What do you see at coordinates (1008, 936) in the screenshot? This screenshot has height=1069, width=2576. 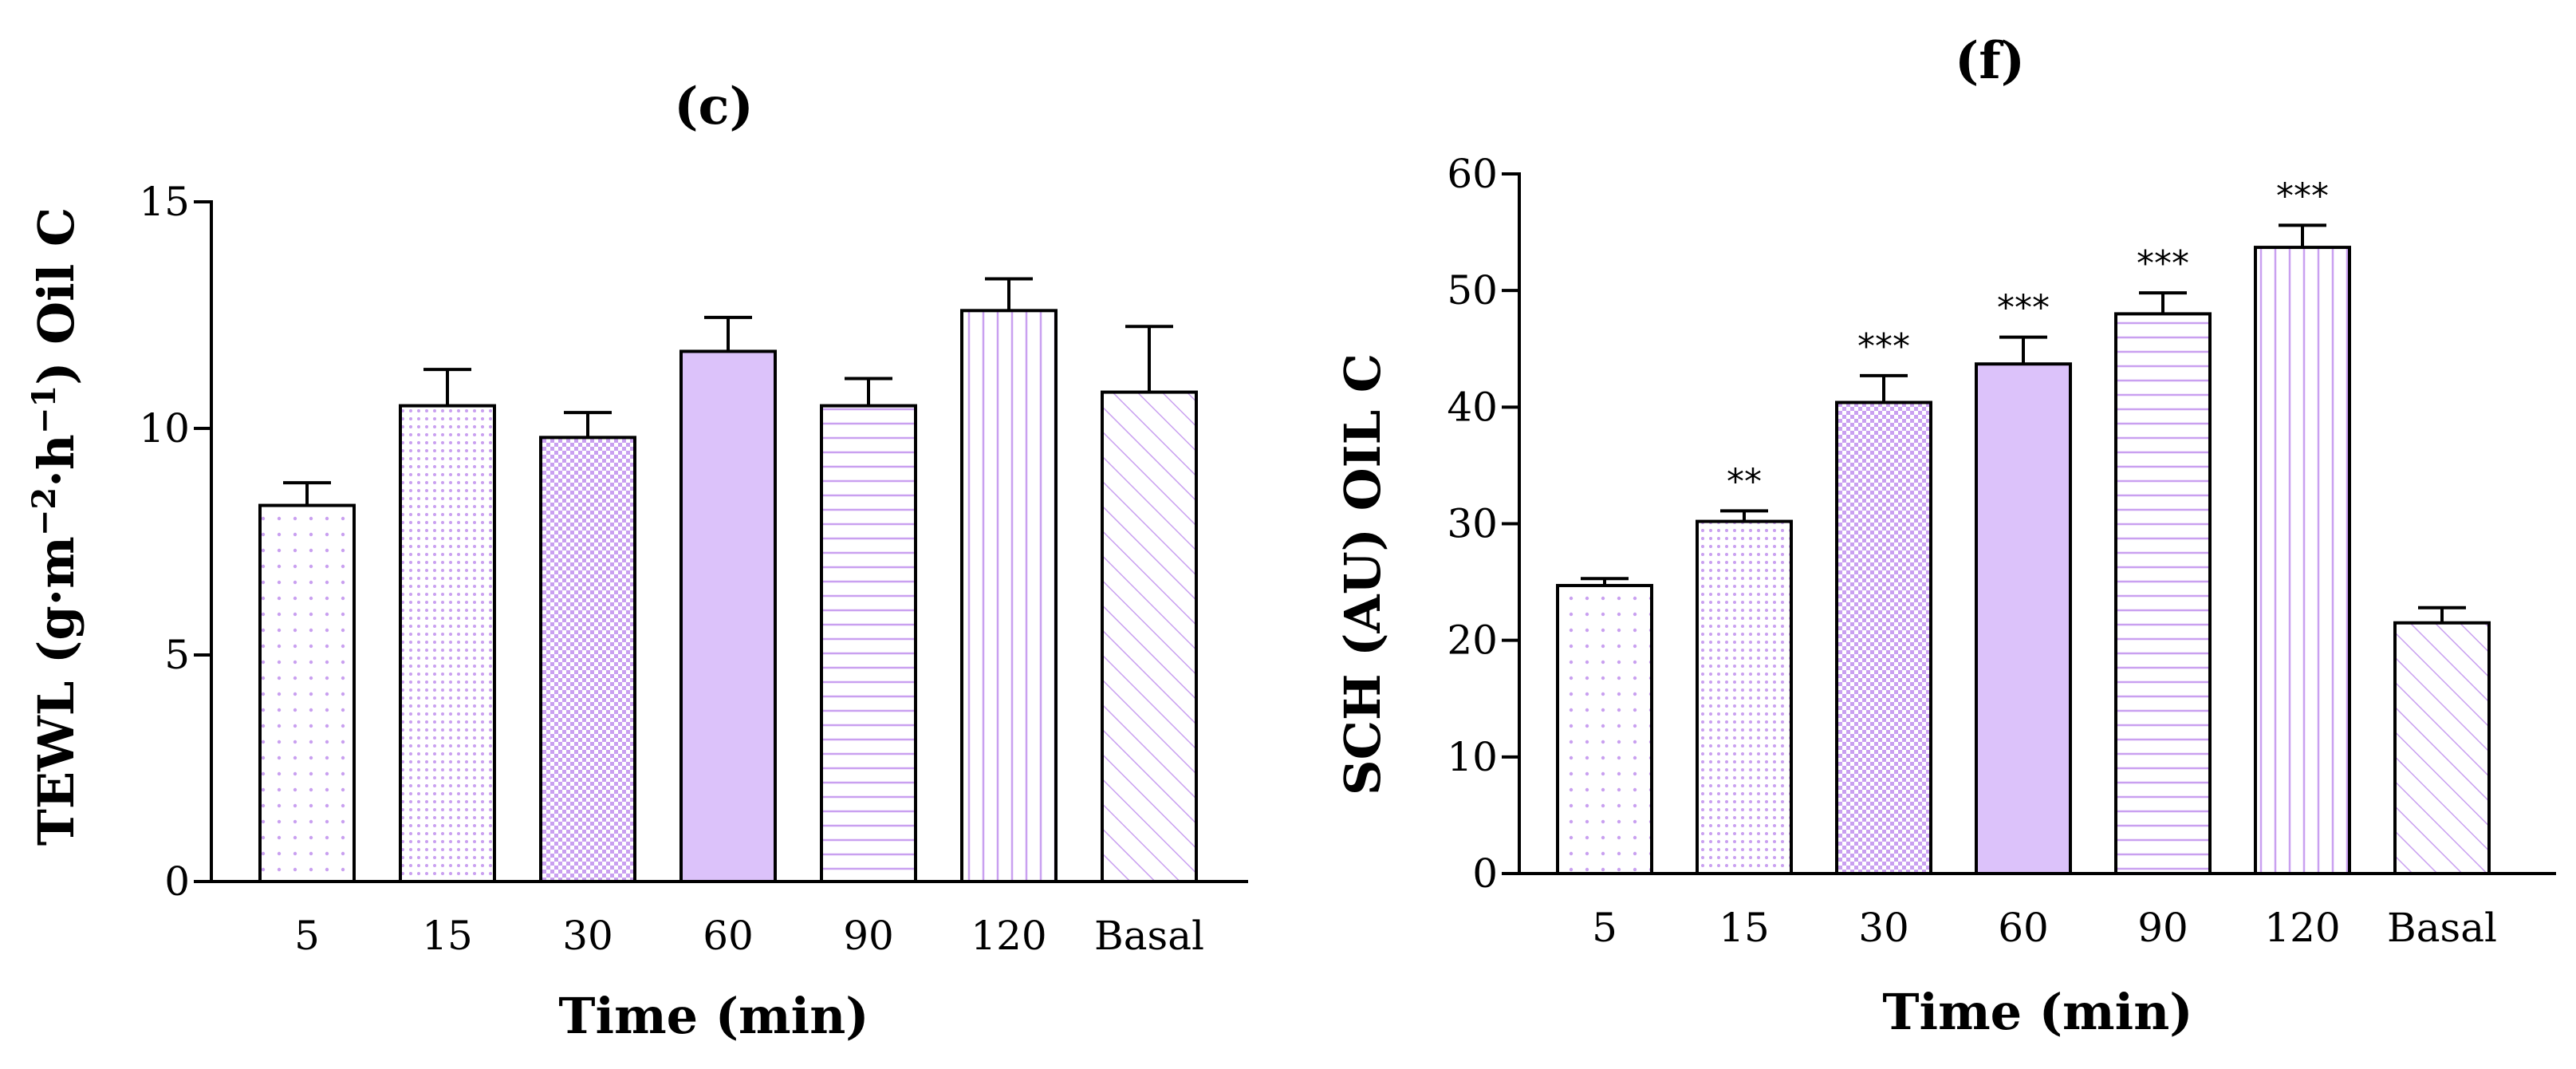 I see `panel-c-x-tick-label: 120` at bounding box center [1008, 936].